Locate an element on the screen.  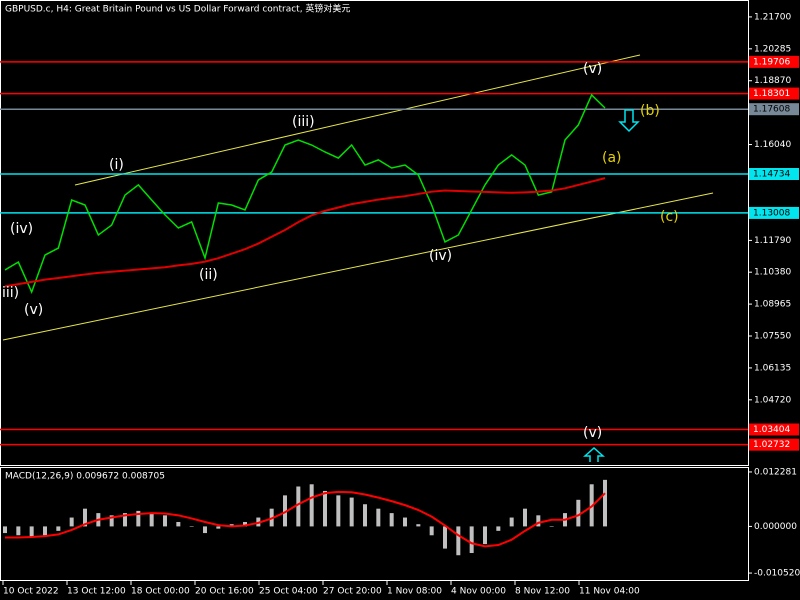
y-tick-label: 1.20285 is located at coordinates (772, 49).